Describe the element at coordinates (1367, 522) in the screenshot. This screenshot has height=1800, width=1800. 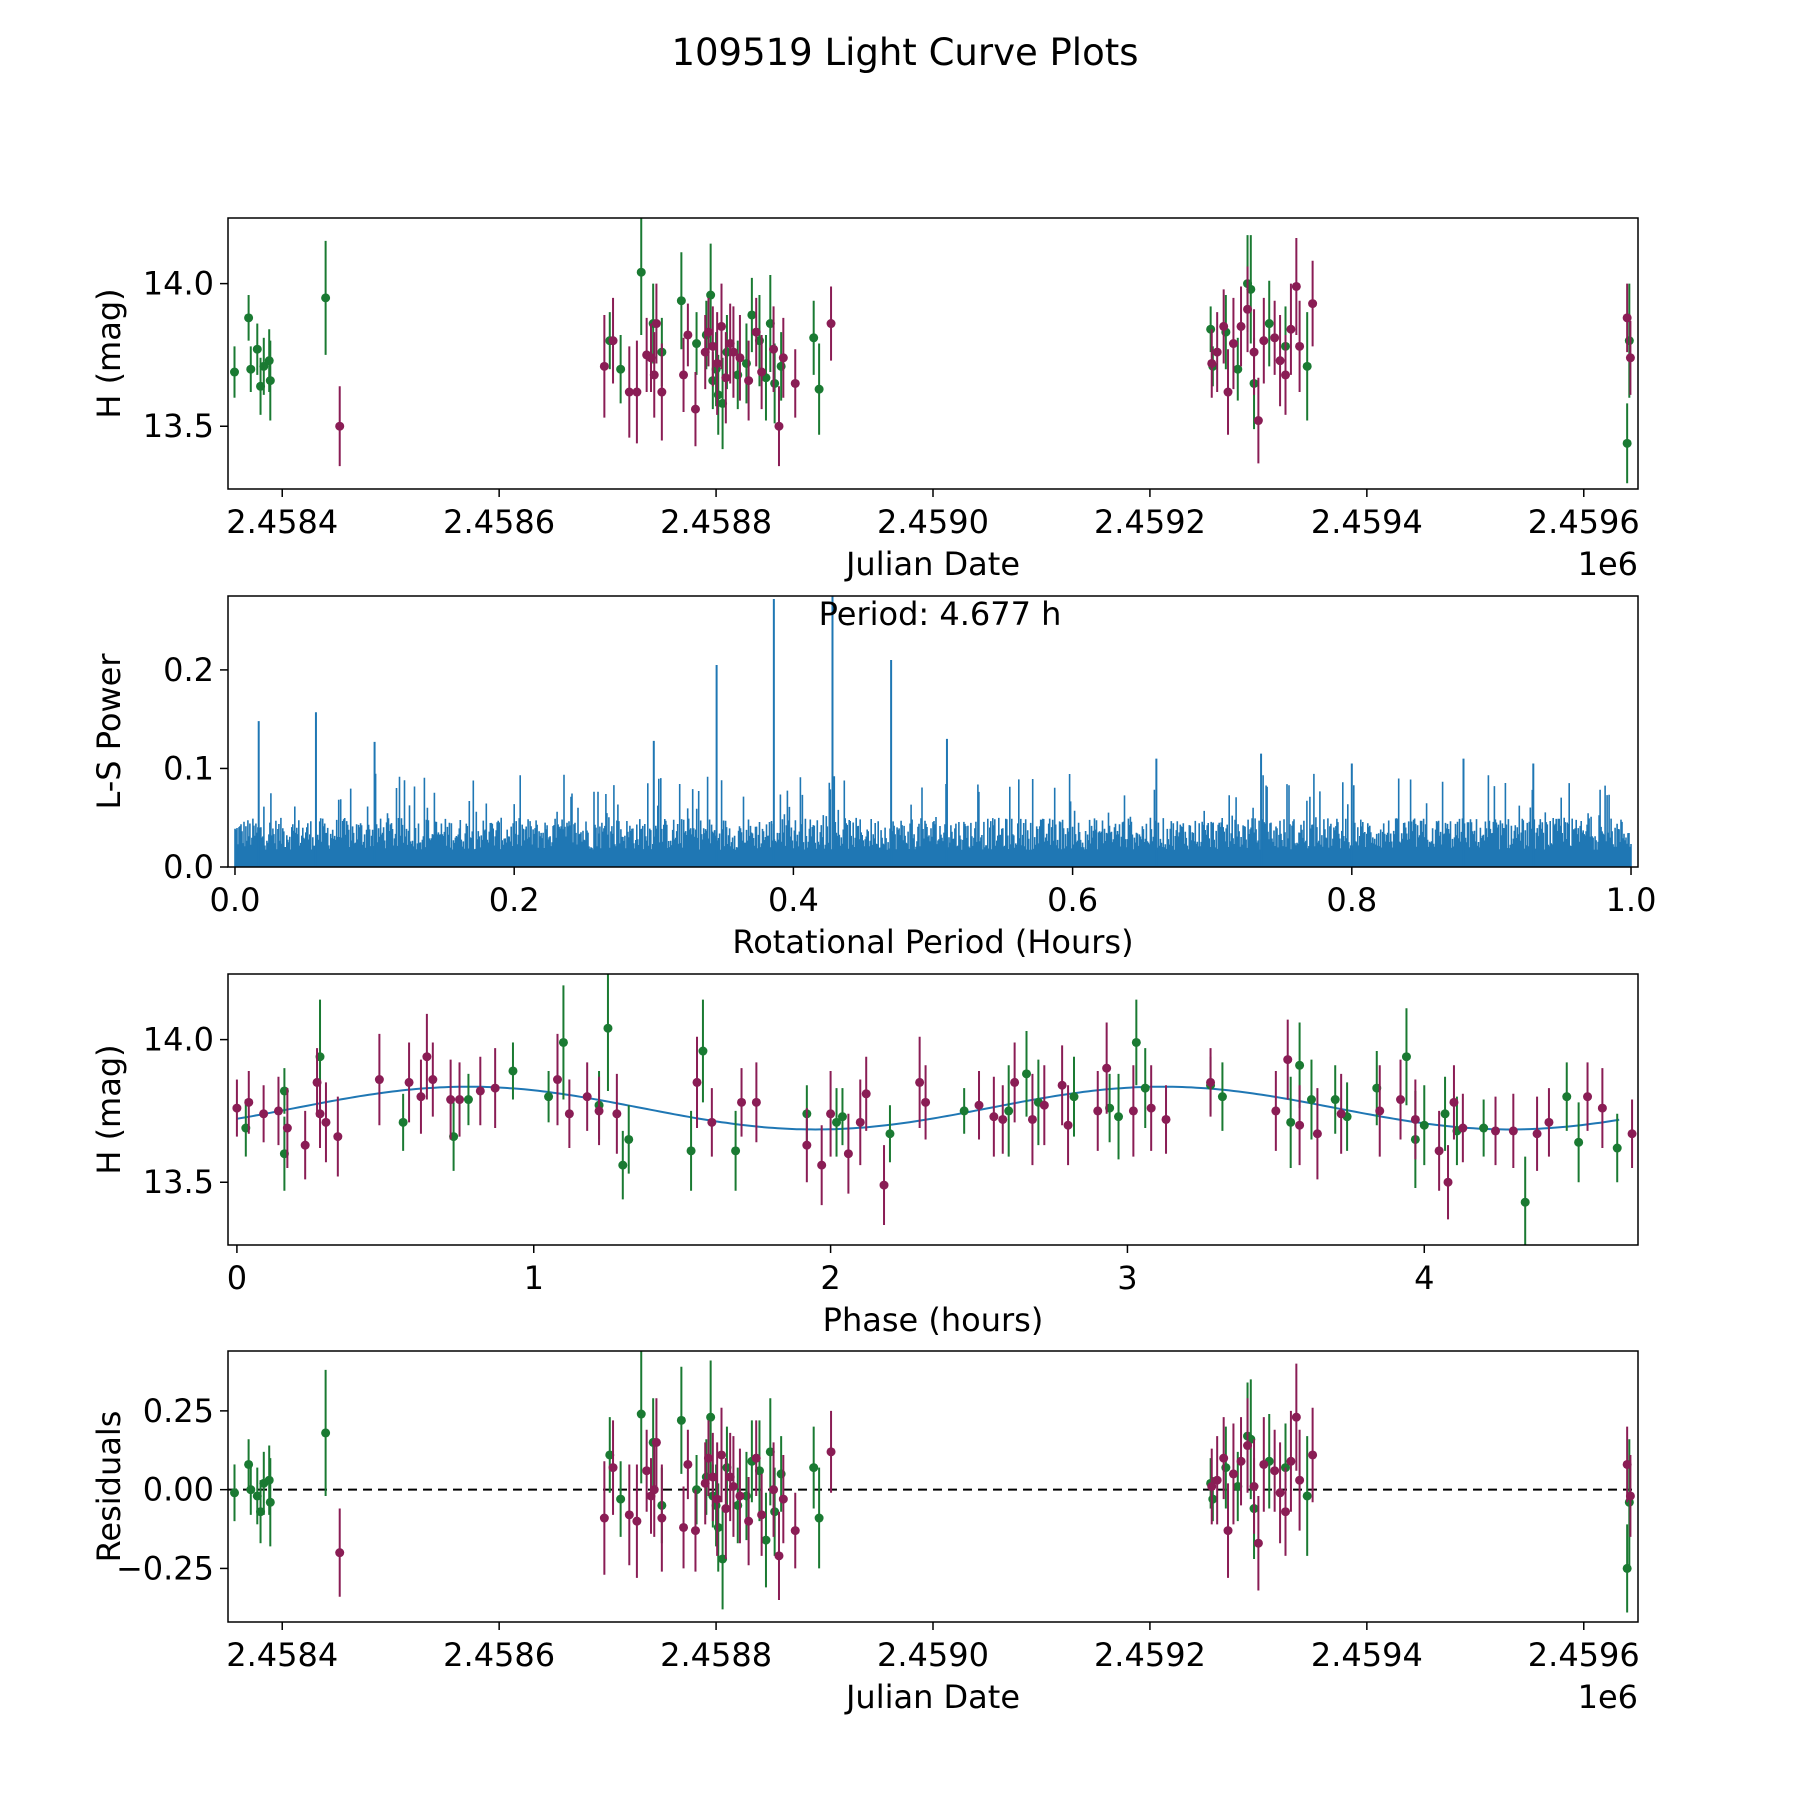
I see `lightcurve-xtick-label: 2.4594` at that location.